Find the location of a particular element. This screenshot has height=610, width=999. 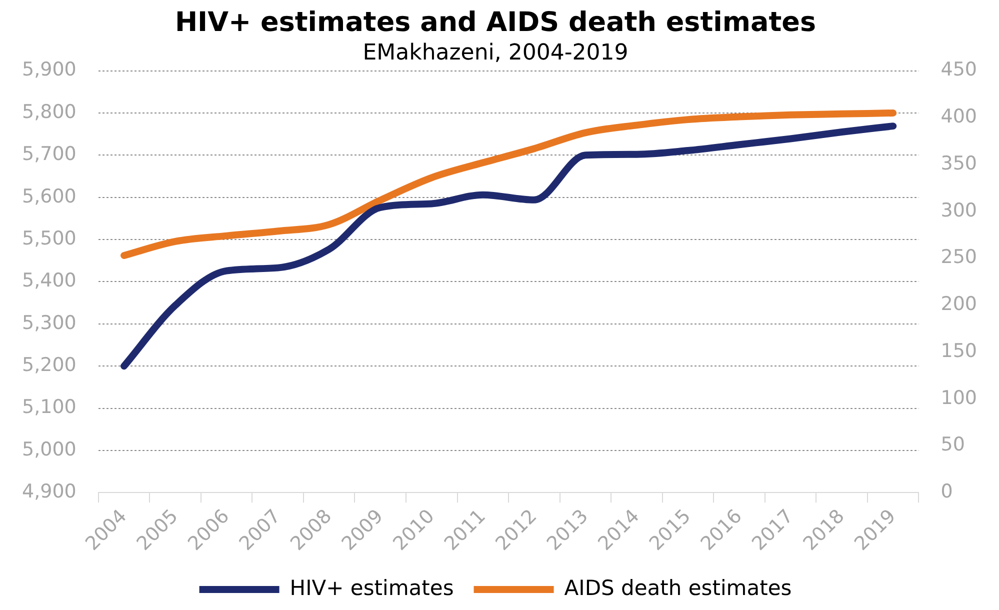

y-tick-label: 5,200 is located at coordinates (49, 365).